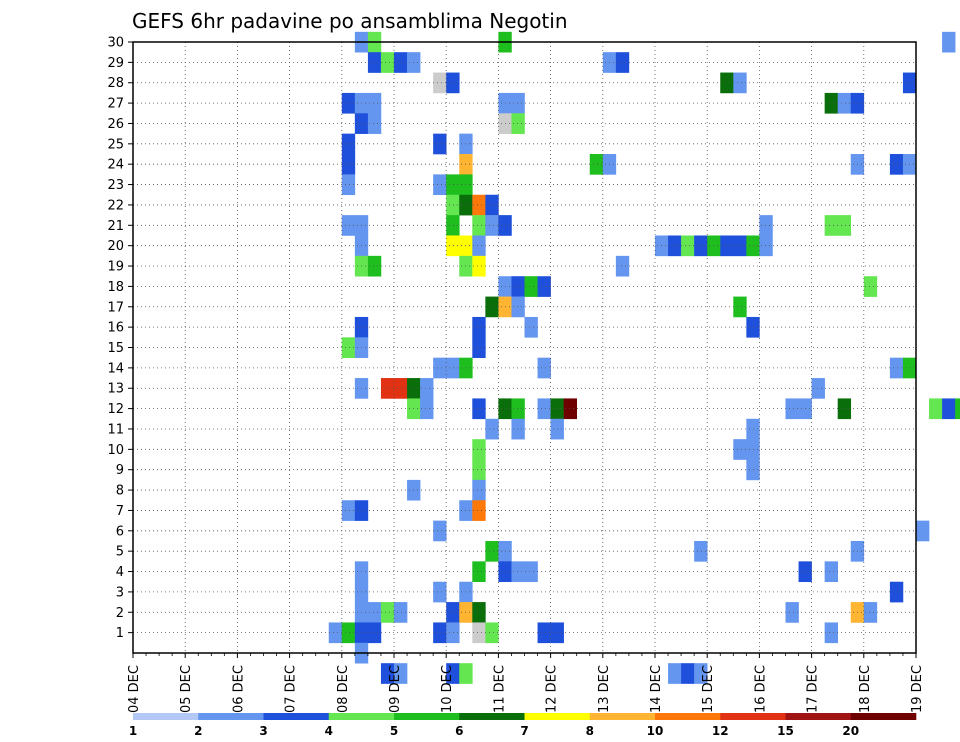  I want to click on colorbar-label: 4, so click(329, 731).